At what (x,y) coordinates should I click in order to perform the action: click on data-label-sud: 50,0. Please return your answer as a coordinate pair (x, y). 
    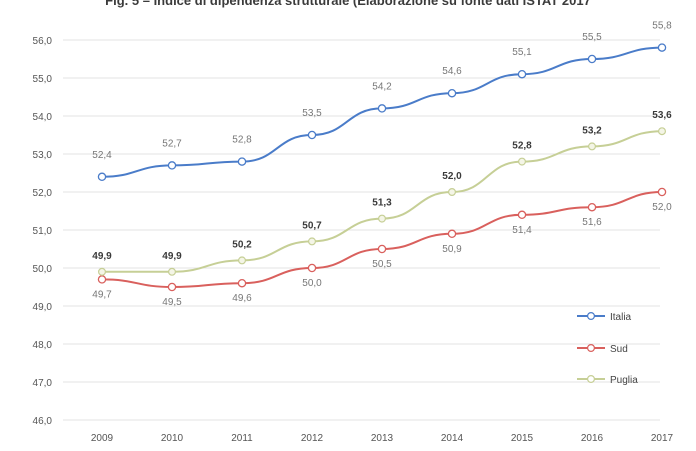
    Looking at the image, I should click on (312, 283).